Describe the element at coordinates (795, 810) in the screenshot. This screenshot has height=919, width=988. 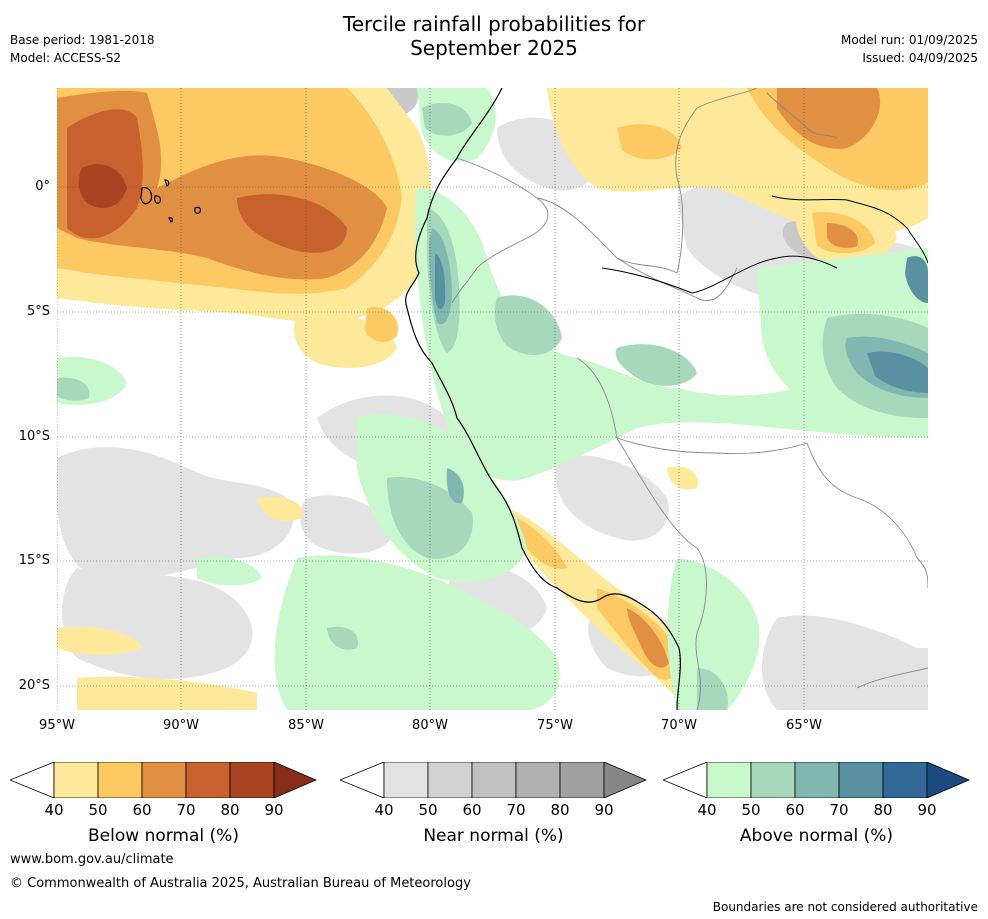
I see `above-tick-60: 60` at that location.